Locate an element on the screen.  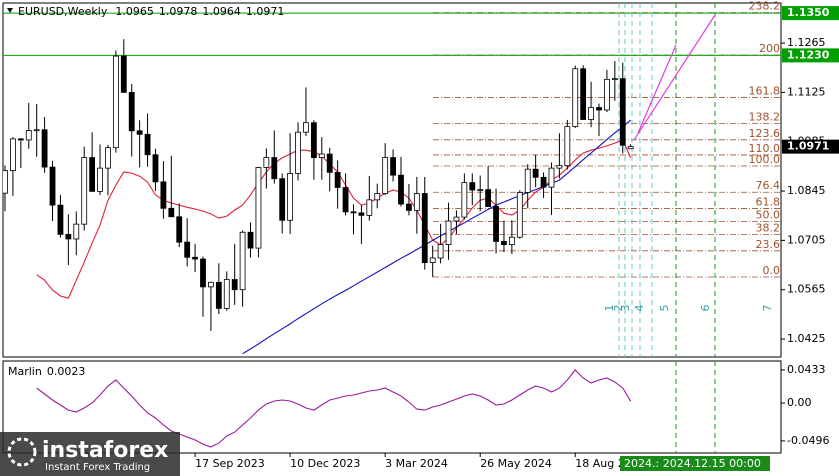
time-zone-label: 6 is located at coordinates (705, 308).